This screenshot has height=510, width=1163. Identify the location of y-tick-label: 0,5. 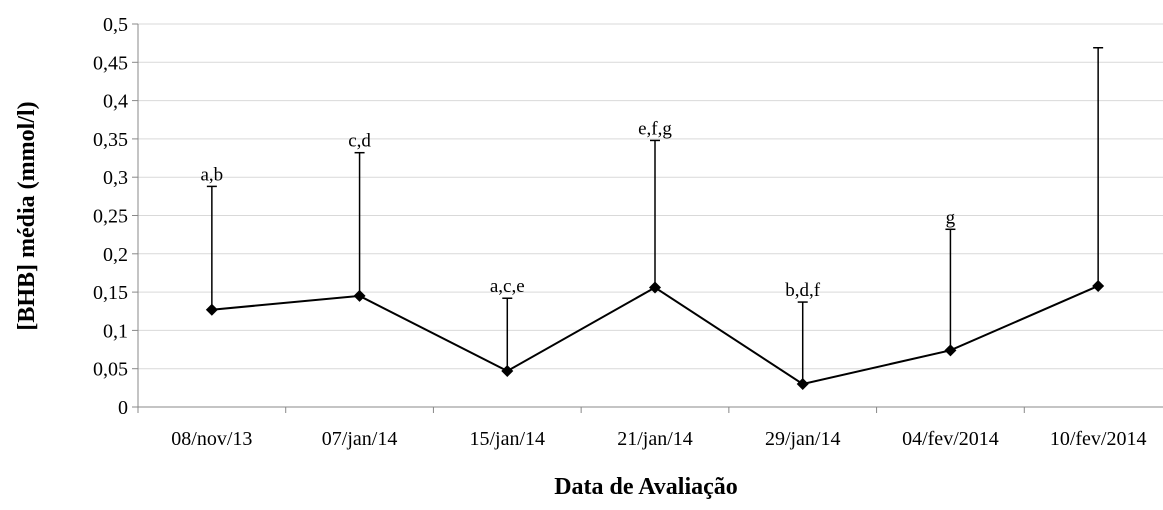
(115, 25).